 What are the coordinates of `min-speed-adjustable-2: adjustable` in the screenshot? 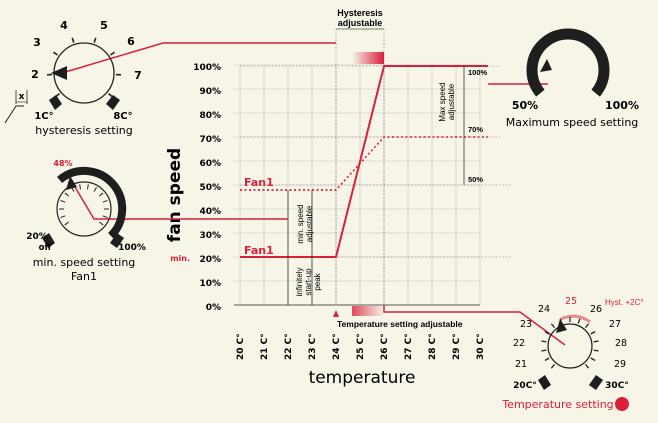 It's located at (309, 223).